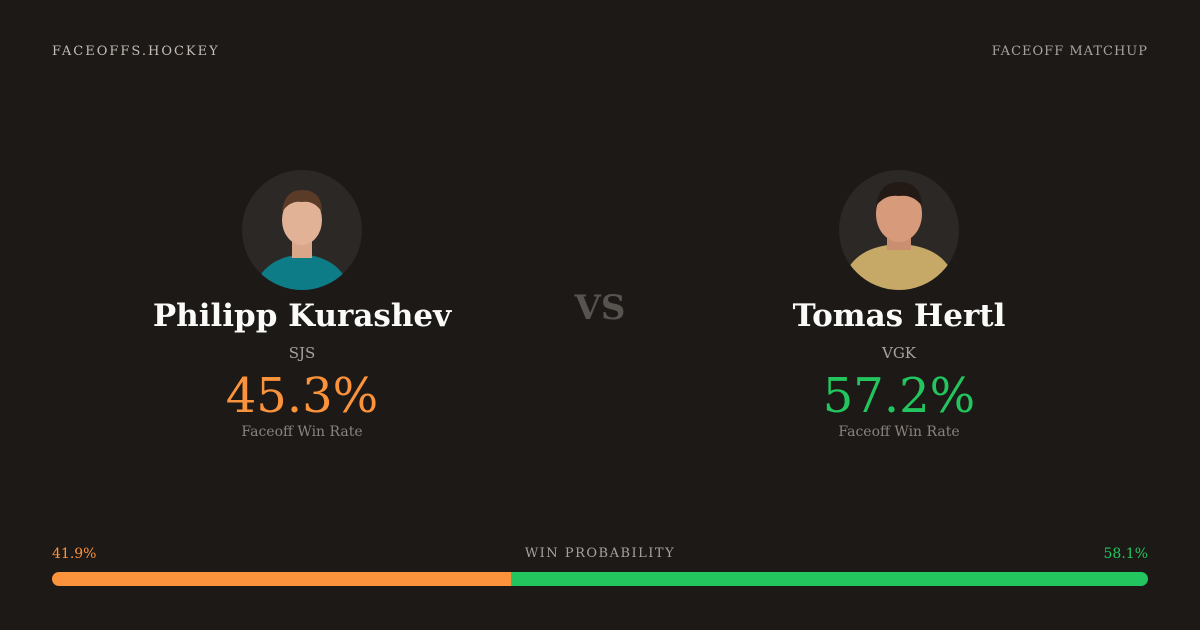  I want to click on probability-right: 58.1%, so click(1125, 554).